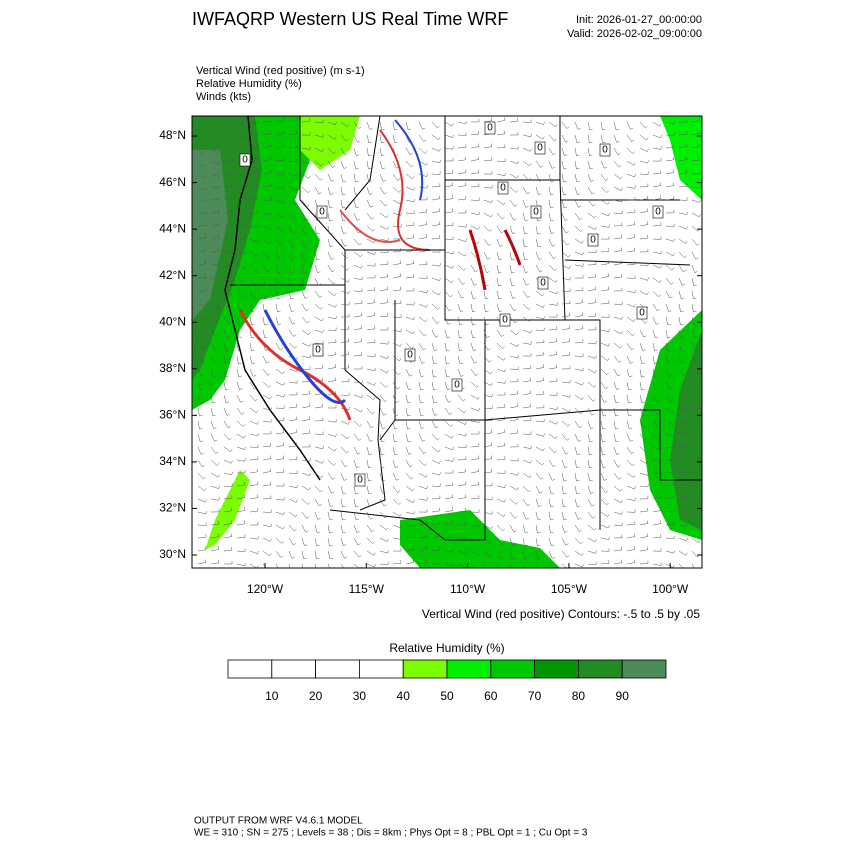 The width and height of the screenshot is (850, 855). I want to click on footer-line: OUTPUT FROM WRF V4.6.1 MODEL, so click(278, 821).